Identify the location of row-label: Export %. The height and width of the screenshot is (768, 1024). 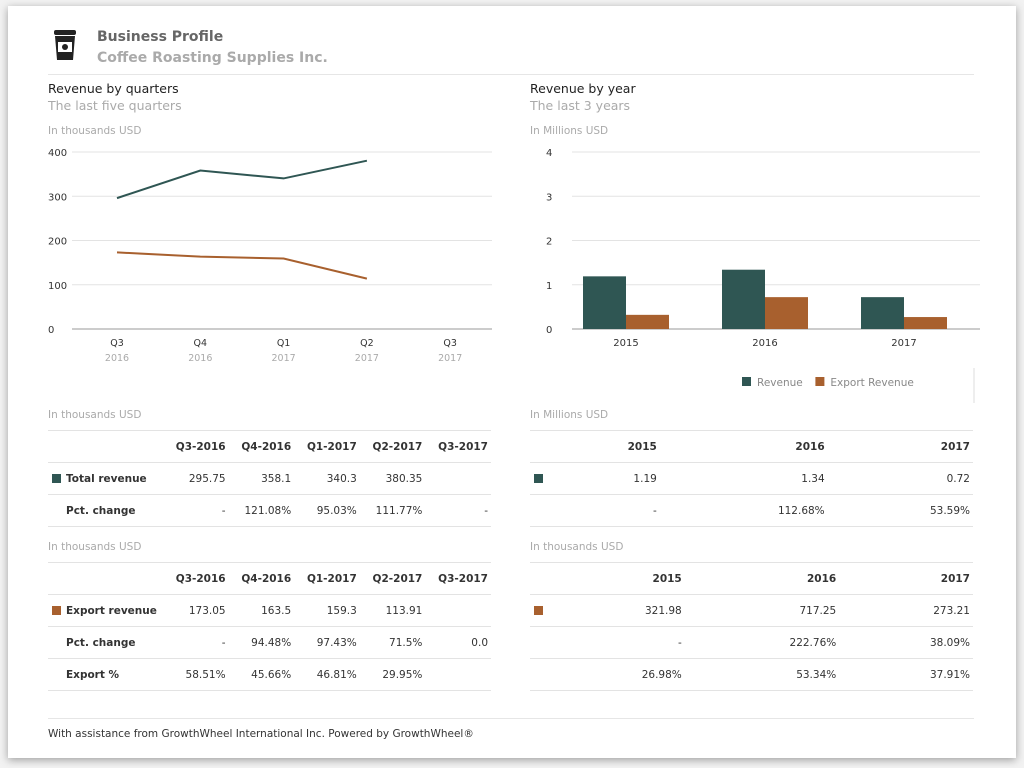
(105, 674).